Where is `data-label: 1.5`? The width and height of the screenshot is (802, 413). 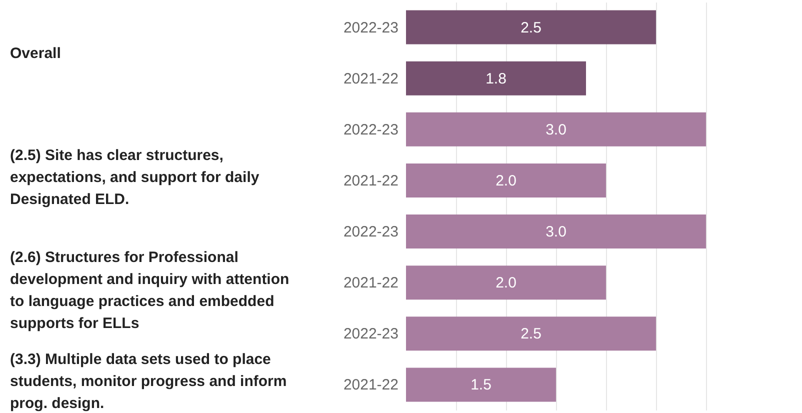 data-label: 1.5 is located at coordinates (481, 385).